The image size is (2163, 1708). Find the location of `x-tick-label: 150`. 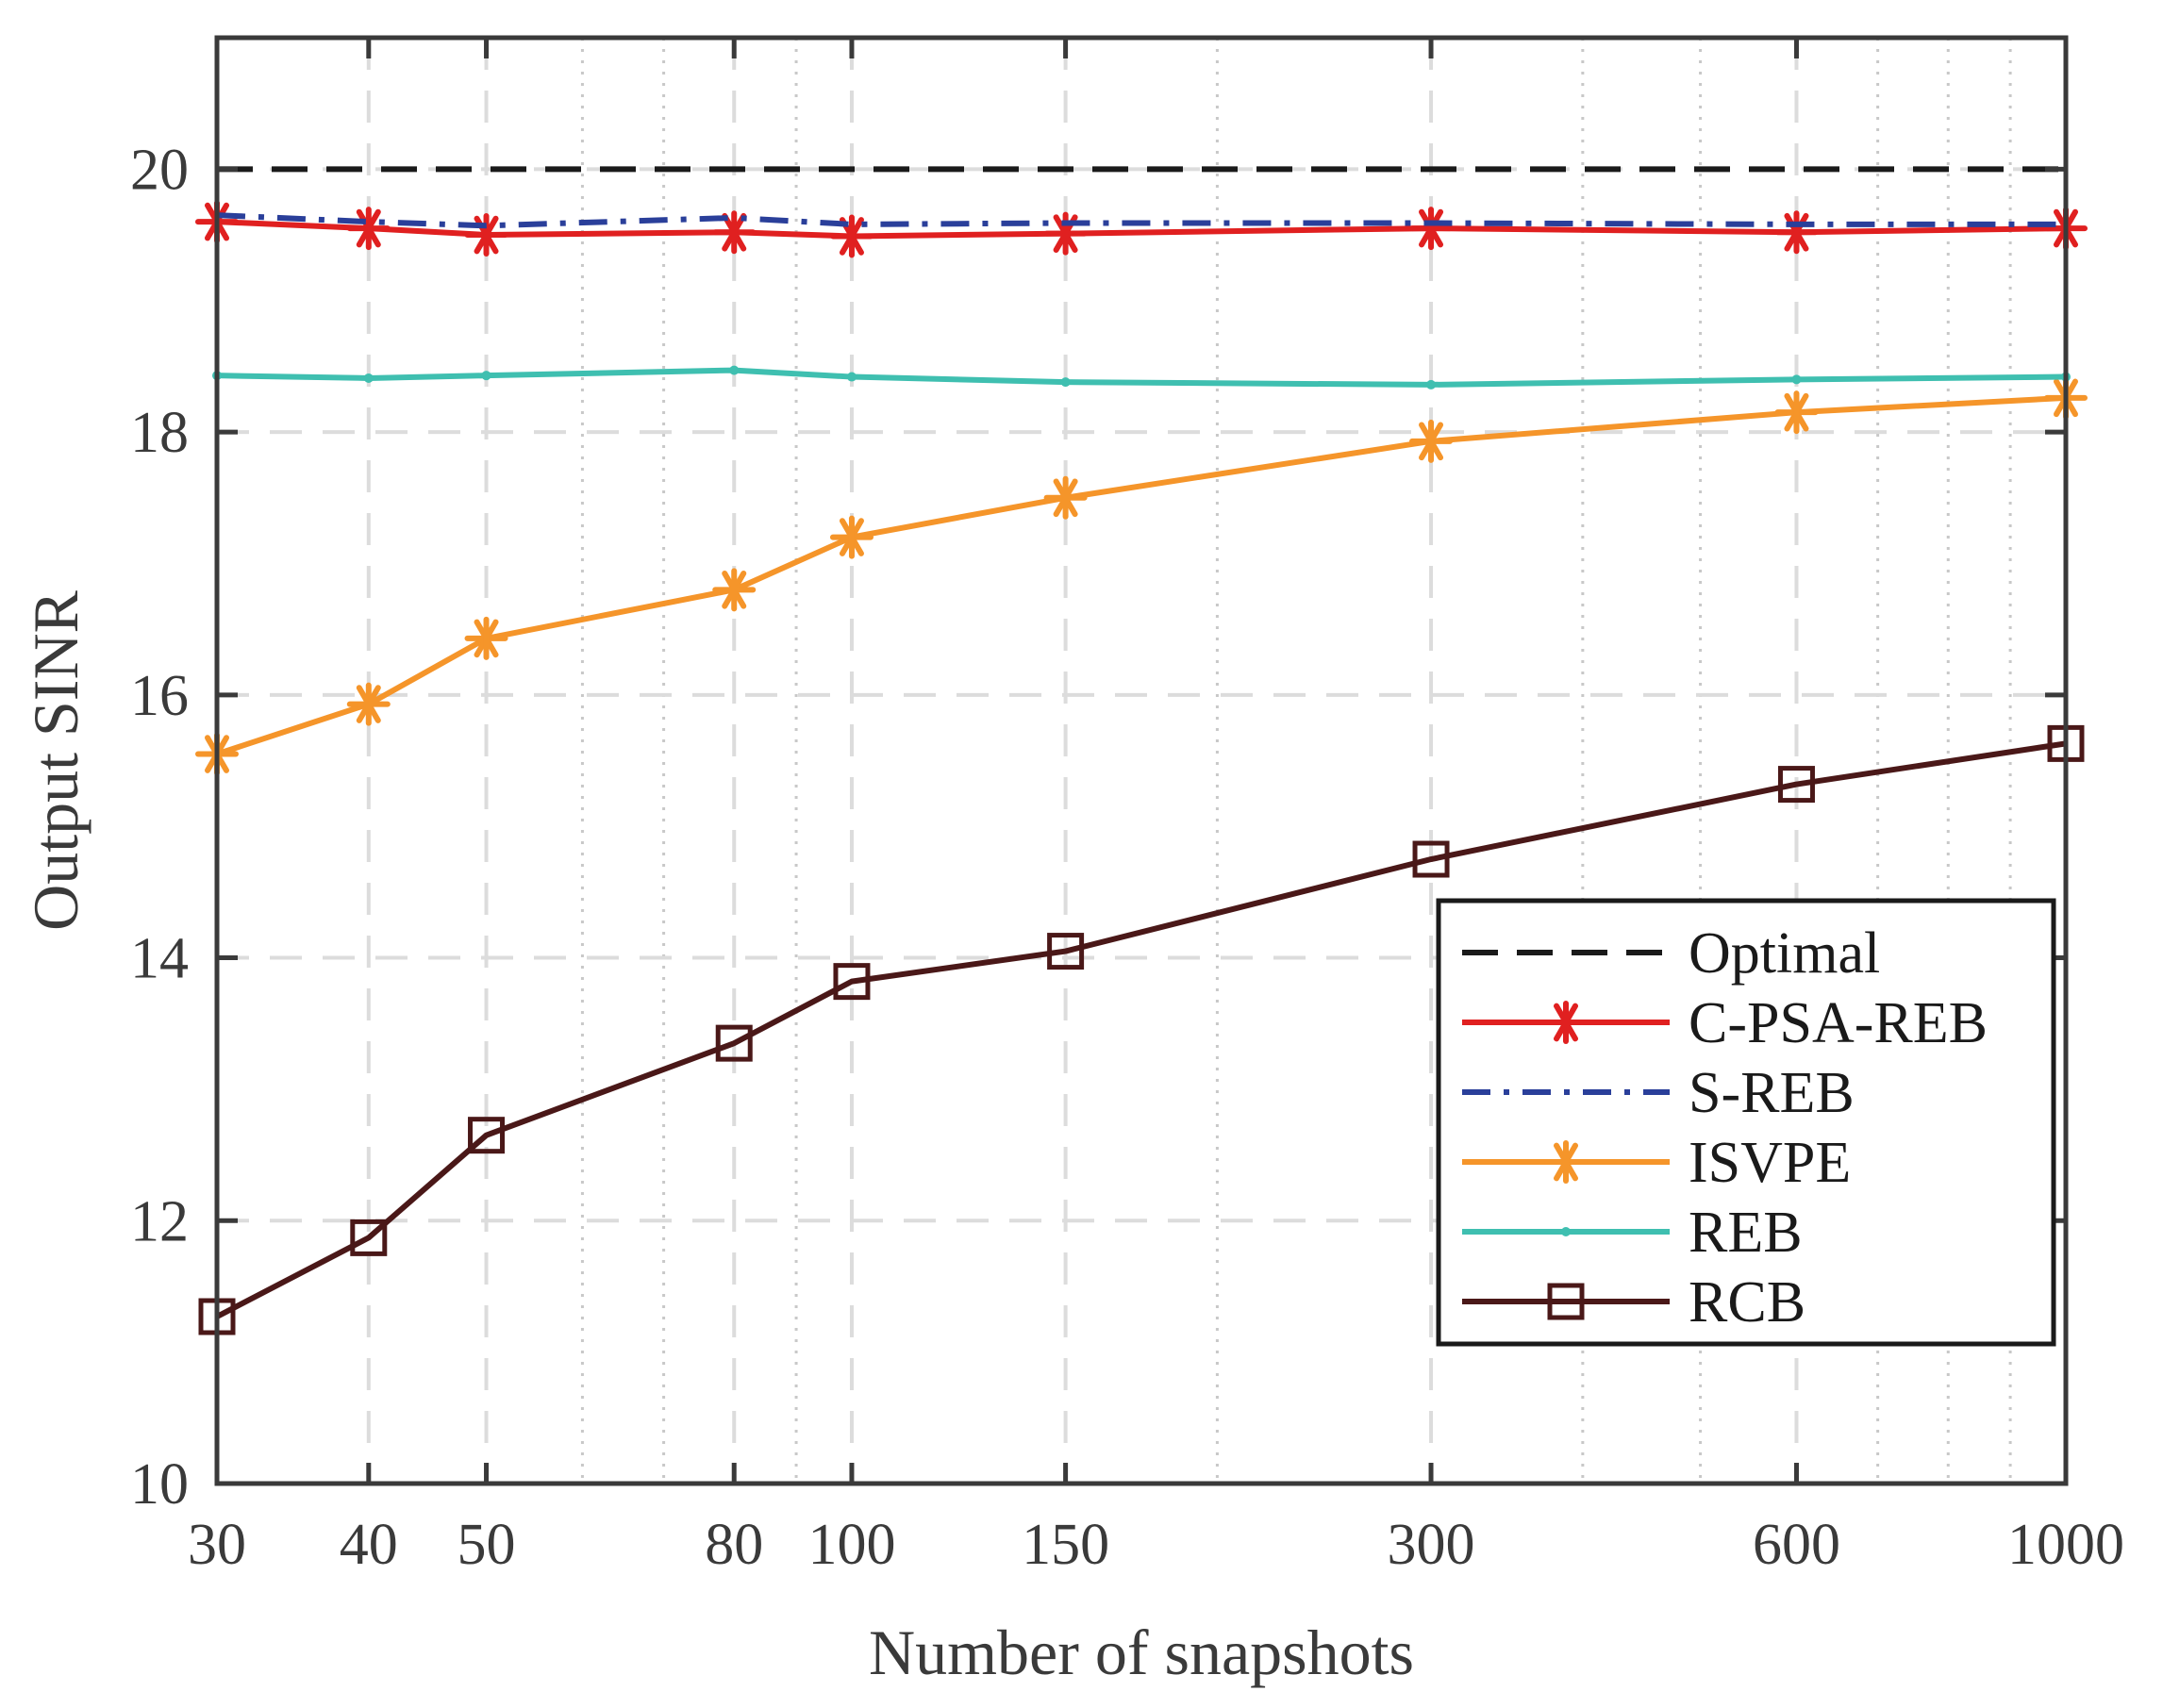

x-tick-label: 150 is located at coordinates (1065, 1545).